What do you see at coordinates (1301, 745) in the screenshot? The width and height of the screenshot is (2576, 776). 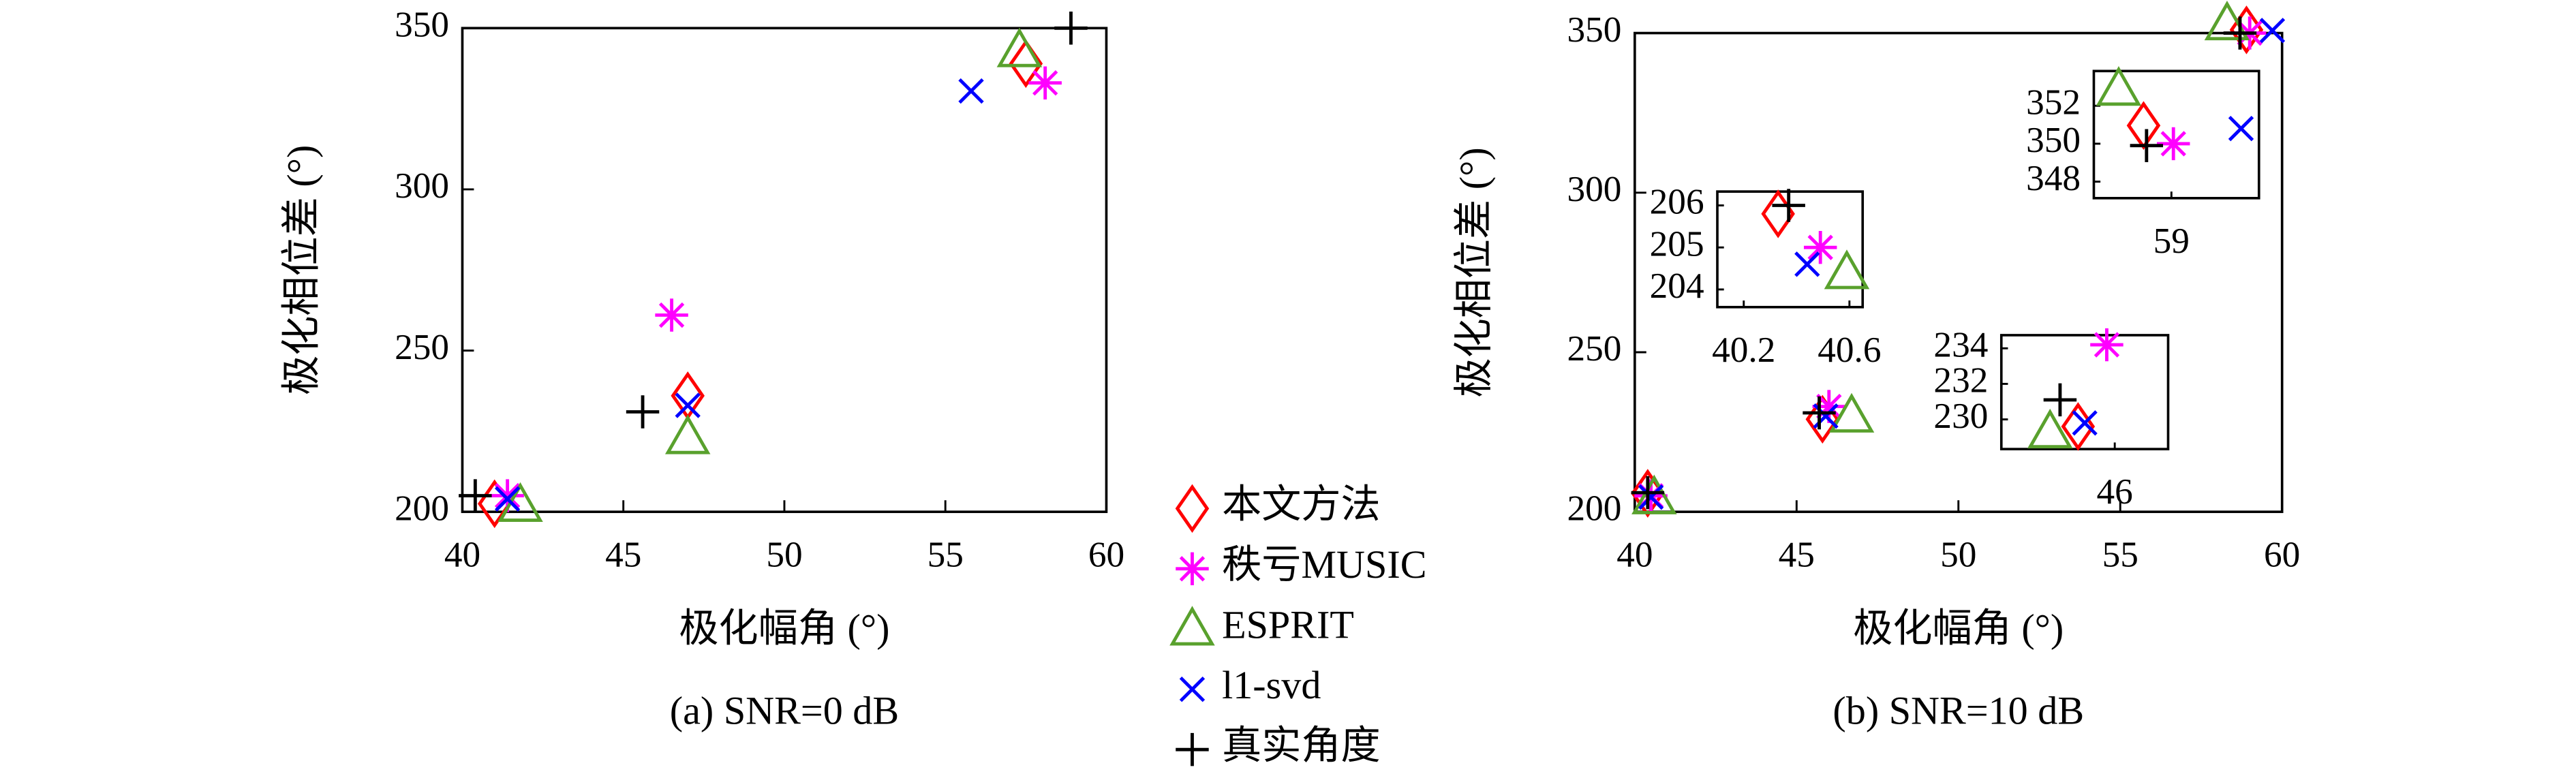 I see `legend-label: 真实角度` at bounding box center [1301, 745].